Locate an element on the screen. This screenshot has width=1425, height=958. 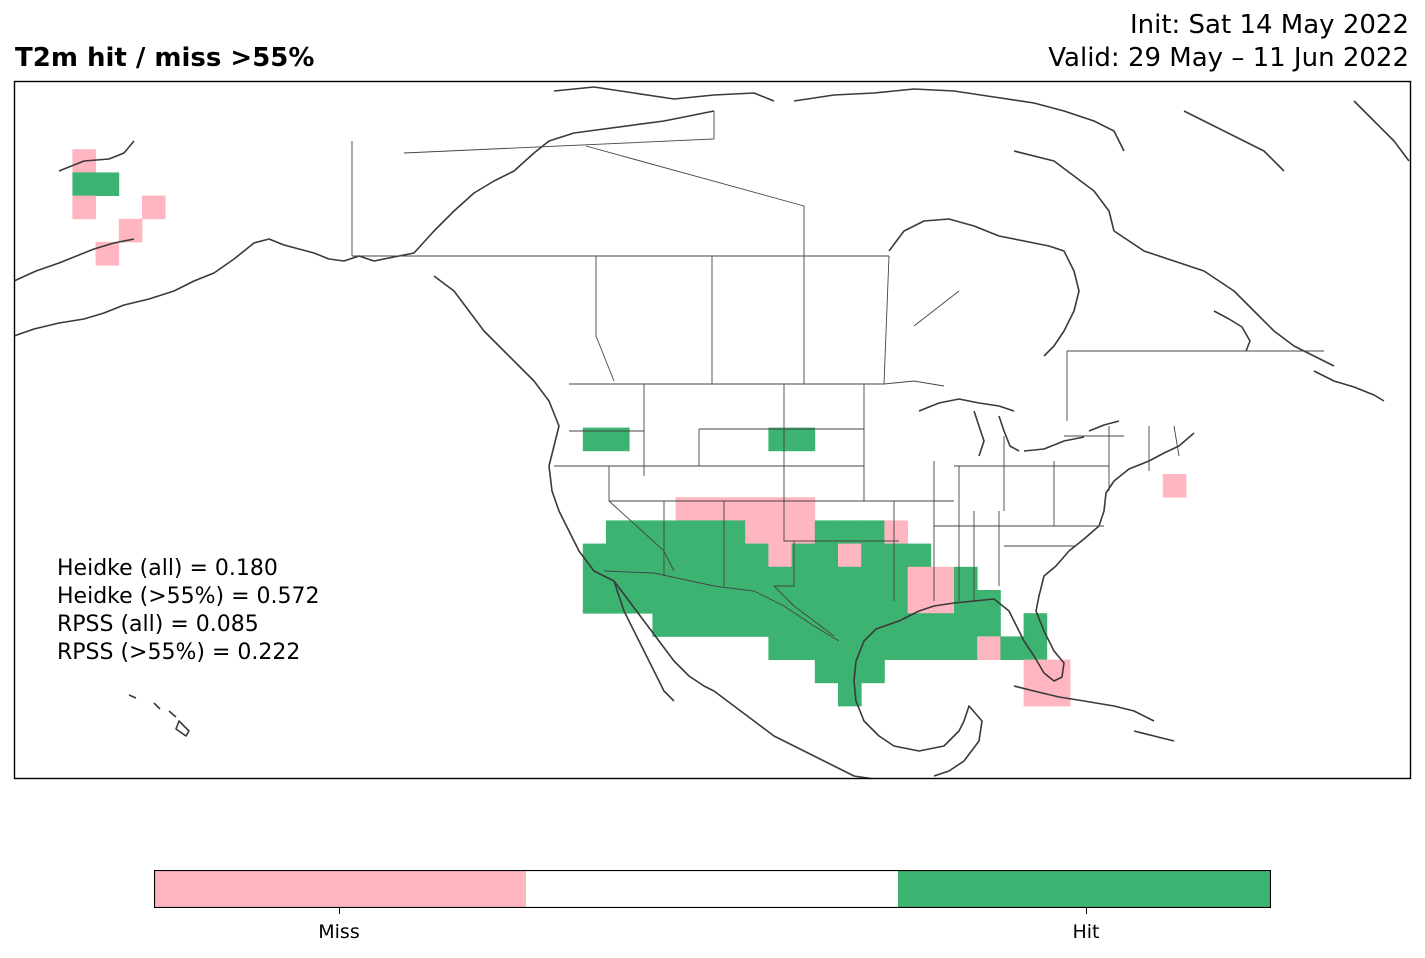
colorbar is located at coordinates (712, 889).